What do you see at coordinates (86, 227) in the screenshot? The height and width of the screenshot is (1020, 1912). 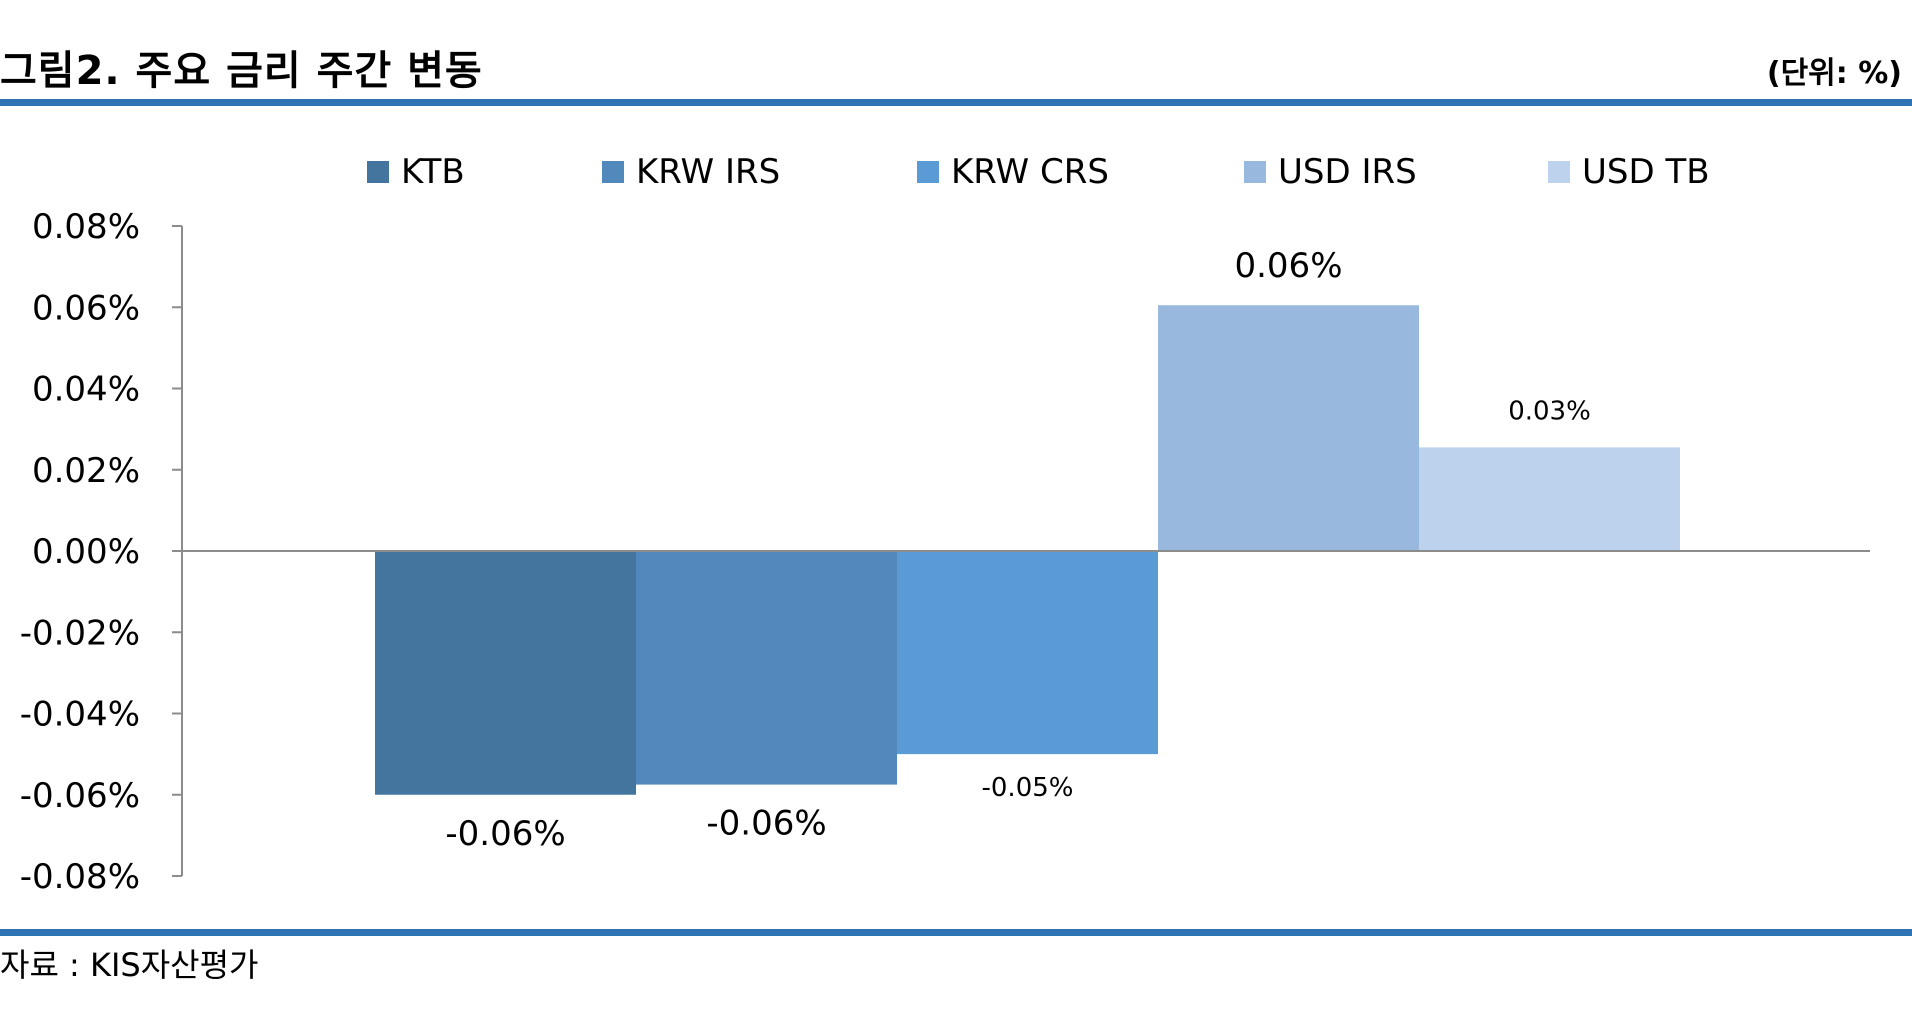 I see `y-tick-label: 0.08%` at bounding box center [86, 227].